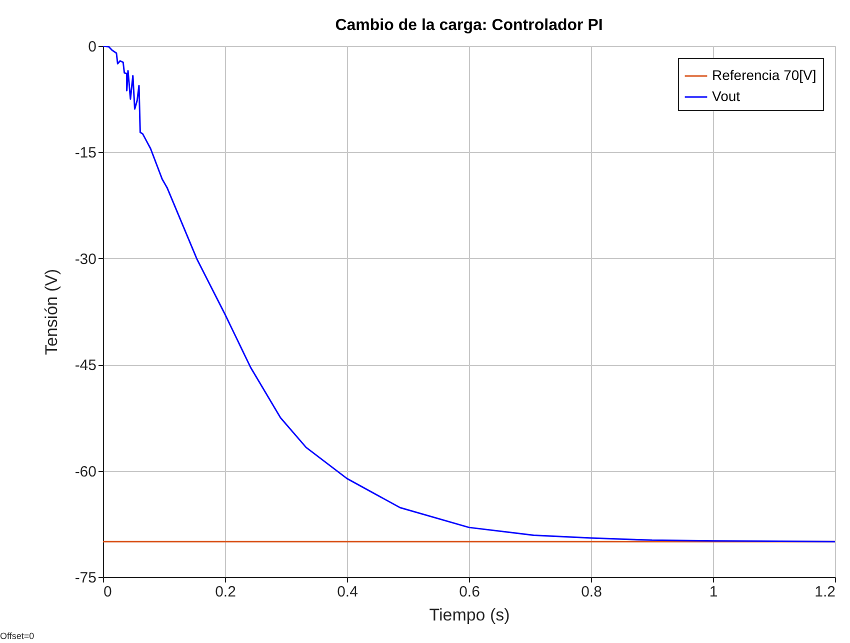 The image size is (850, 643). What do you see at coordinates (469, 592) in the screenshot?
I see `x-tick-label: 0.6` at bounding box center [469, 592].